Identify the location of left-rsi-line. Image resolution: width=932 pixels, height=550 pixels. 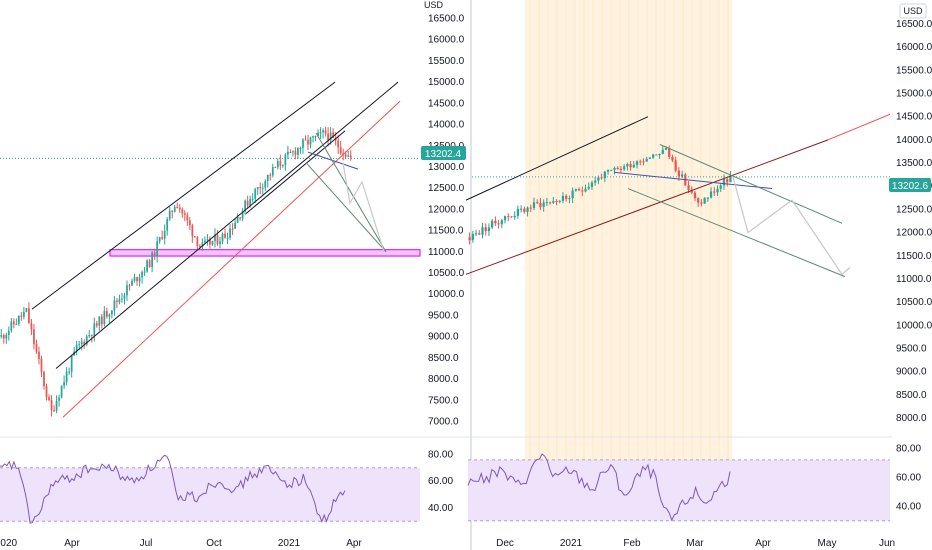
(173, 489).